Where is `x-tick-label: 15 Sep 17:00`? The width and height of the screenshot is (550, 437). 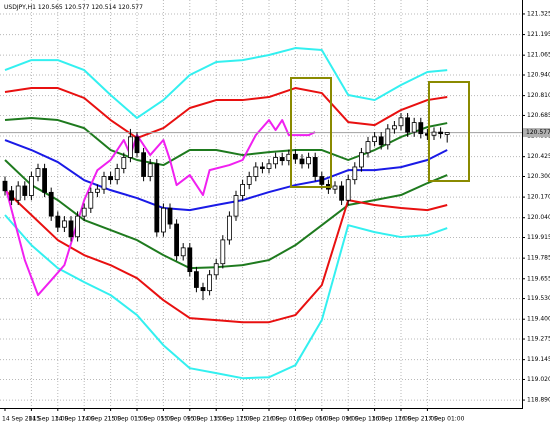 x-tick-label: 15 Sep 17:00 is located at coordinates (233, 419).